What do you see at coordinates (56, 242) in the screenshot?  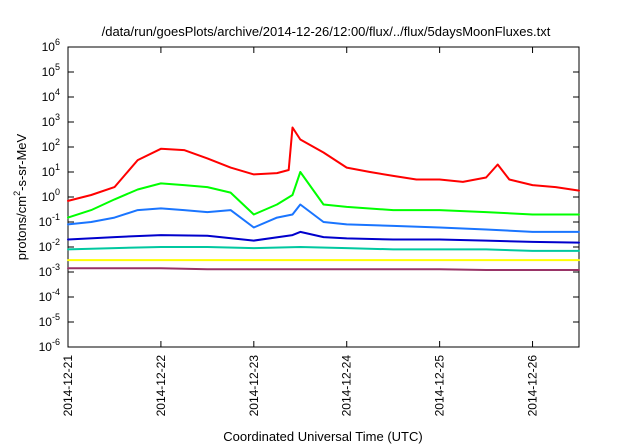 I see `y-tick-exponent: -2` at bounding box center [56, 242].